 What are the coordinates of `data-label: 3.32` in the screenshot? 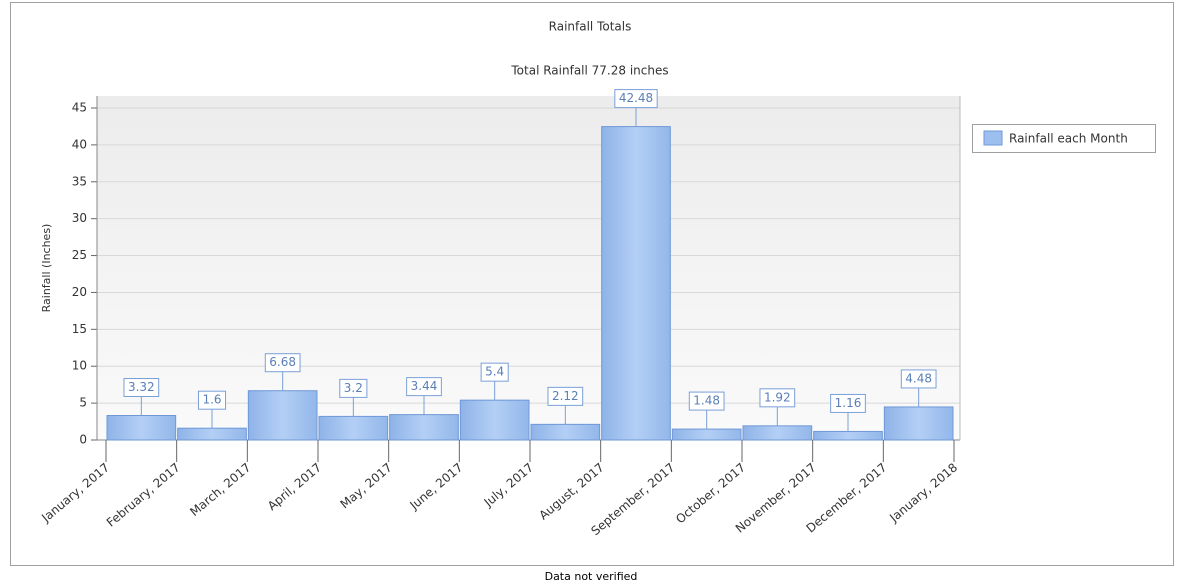 It's located at (141, 387).